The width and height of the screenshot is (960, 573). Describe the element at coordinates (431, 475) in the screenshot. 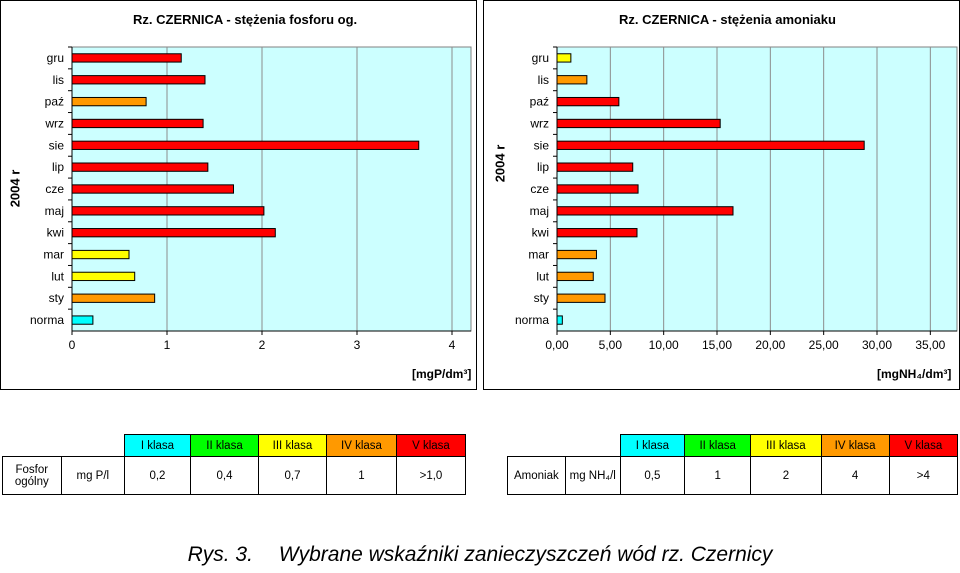

I see `fosfor-value-5: >1,0` at that location.